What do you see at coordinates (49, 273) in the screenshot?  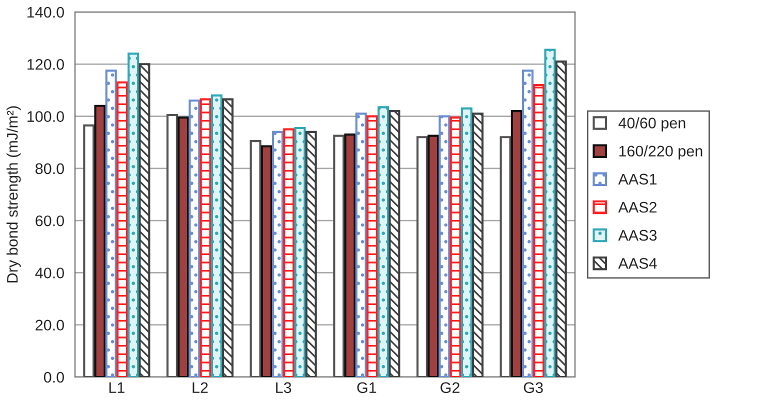 I see `y-tick-label: 40.0` at bounding box center [49, 273].